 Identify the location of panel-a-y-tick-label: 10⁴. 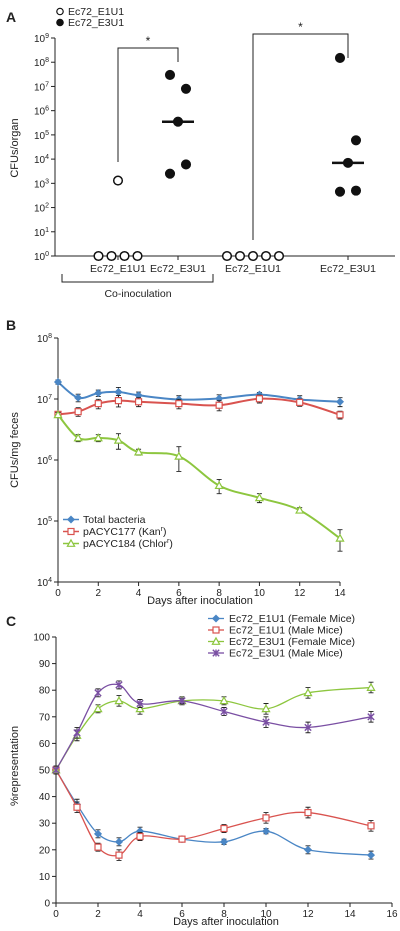
(41, 160).